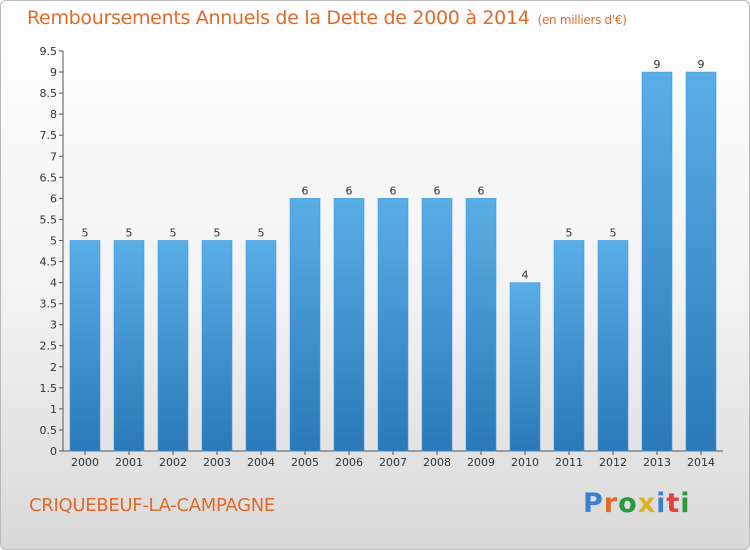 Image resolution: width=750 pixels, height=550 pixels. I want to click on y-tick-label: 7.5, so click(49, 135).